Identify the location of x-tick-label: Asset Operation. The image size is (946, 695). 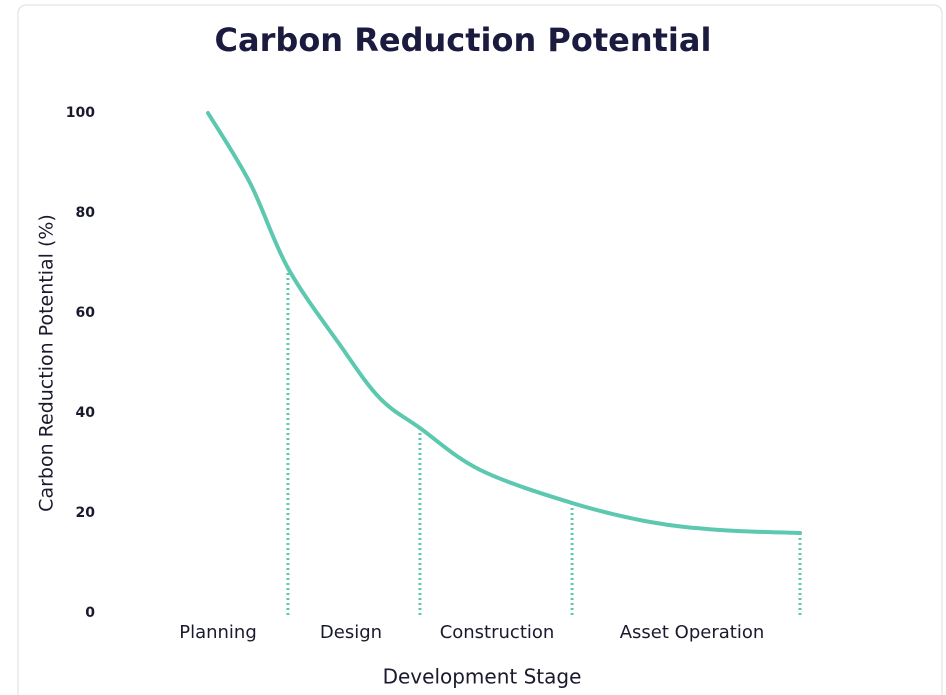
(692, 632).